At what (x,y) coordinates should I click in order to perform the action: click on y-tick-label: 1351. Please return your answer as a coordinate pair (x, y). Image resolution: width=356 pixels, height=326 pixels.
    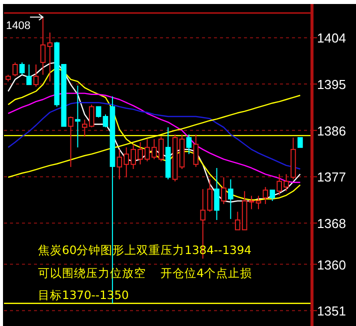
    Looking at the image, I should click on (331, 311).